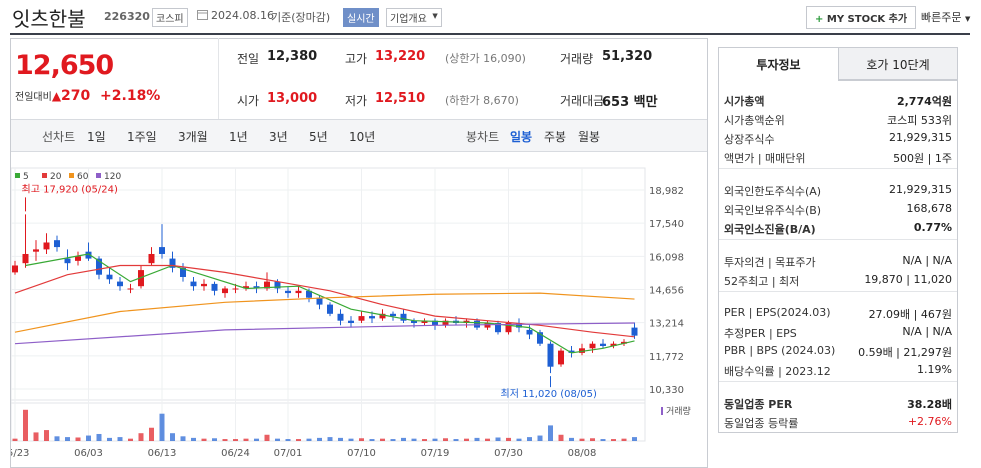  I want to click on info-value: 0.59배 | 21,297원, so click(905, 352).